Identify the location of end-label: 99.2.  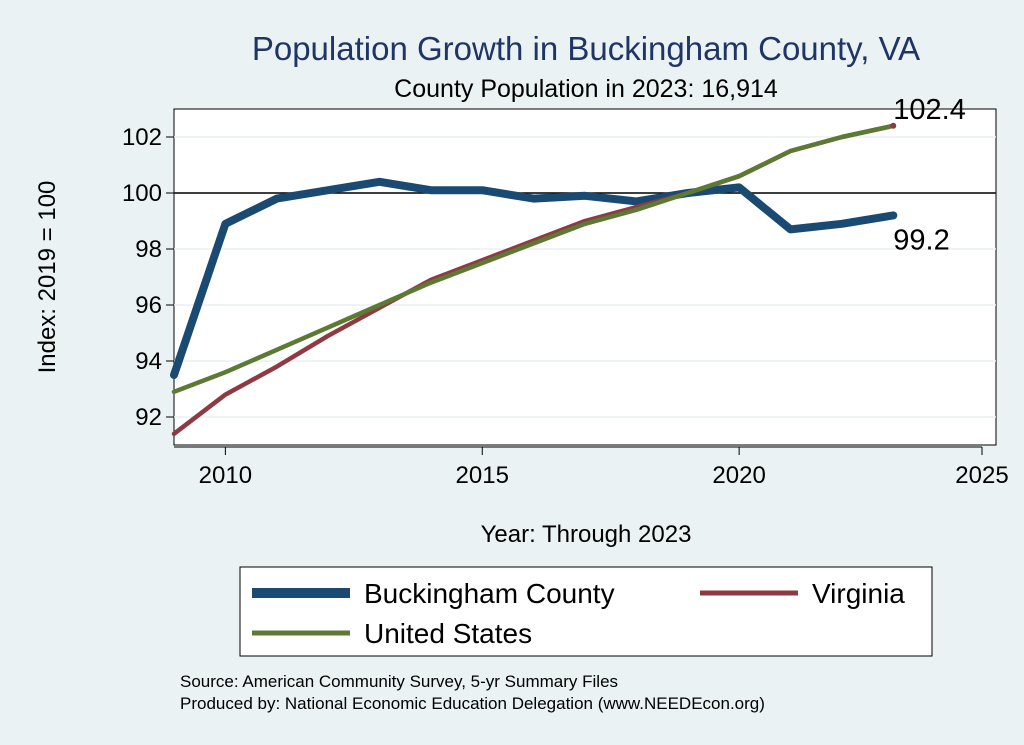
(921, 240).